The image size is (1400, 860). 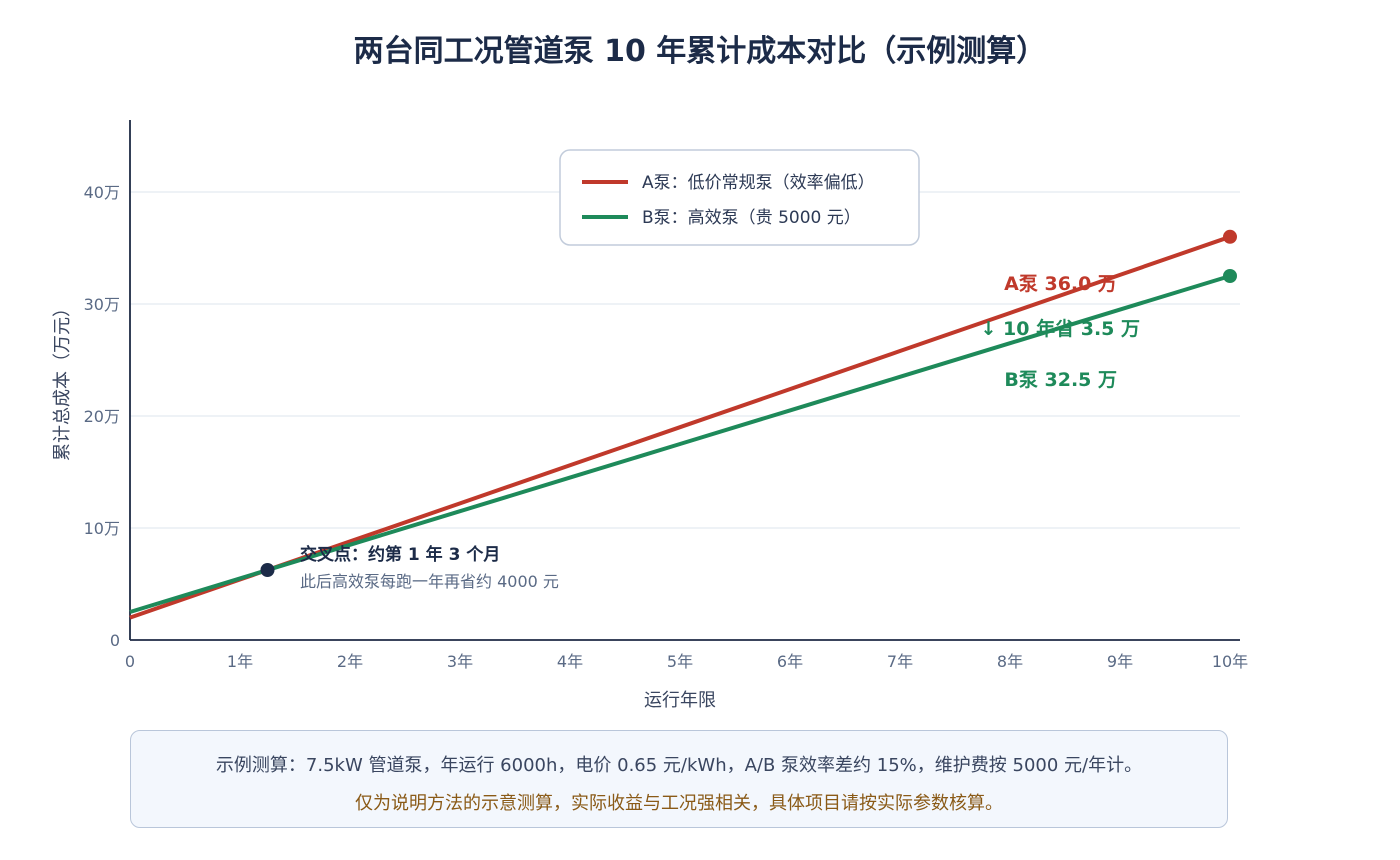 What do you see at coordinates (1060, 328) in the screenshot?
I see `saving-label: ↓ 10 年省 3.5 万` at bounding box center [1060, 328].